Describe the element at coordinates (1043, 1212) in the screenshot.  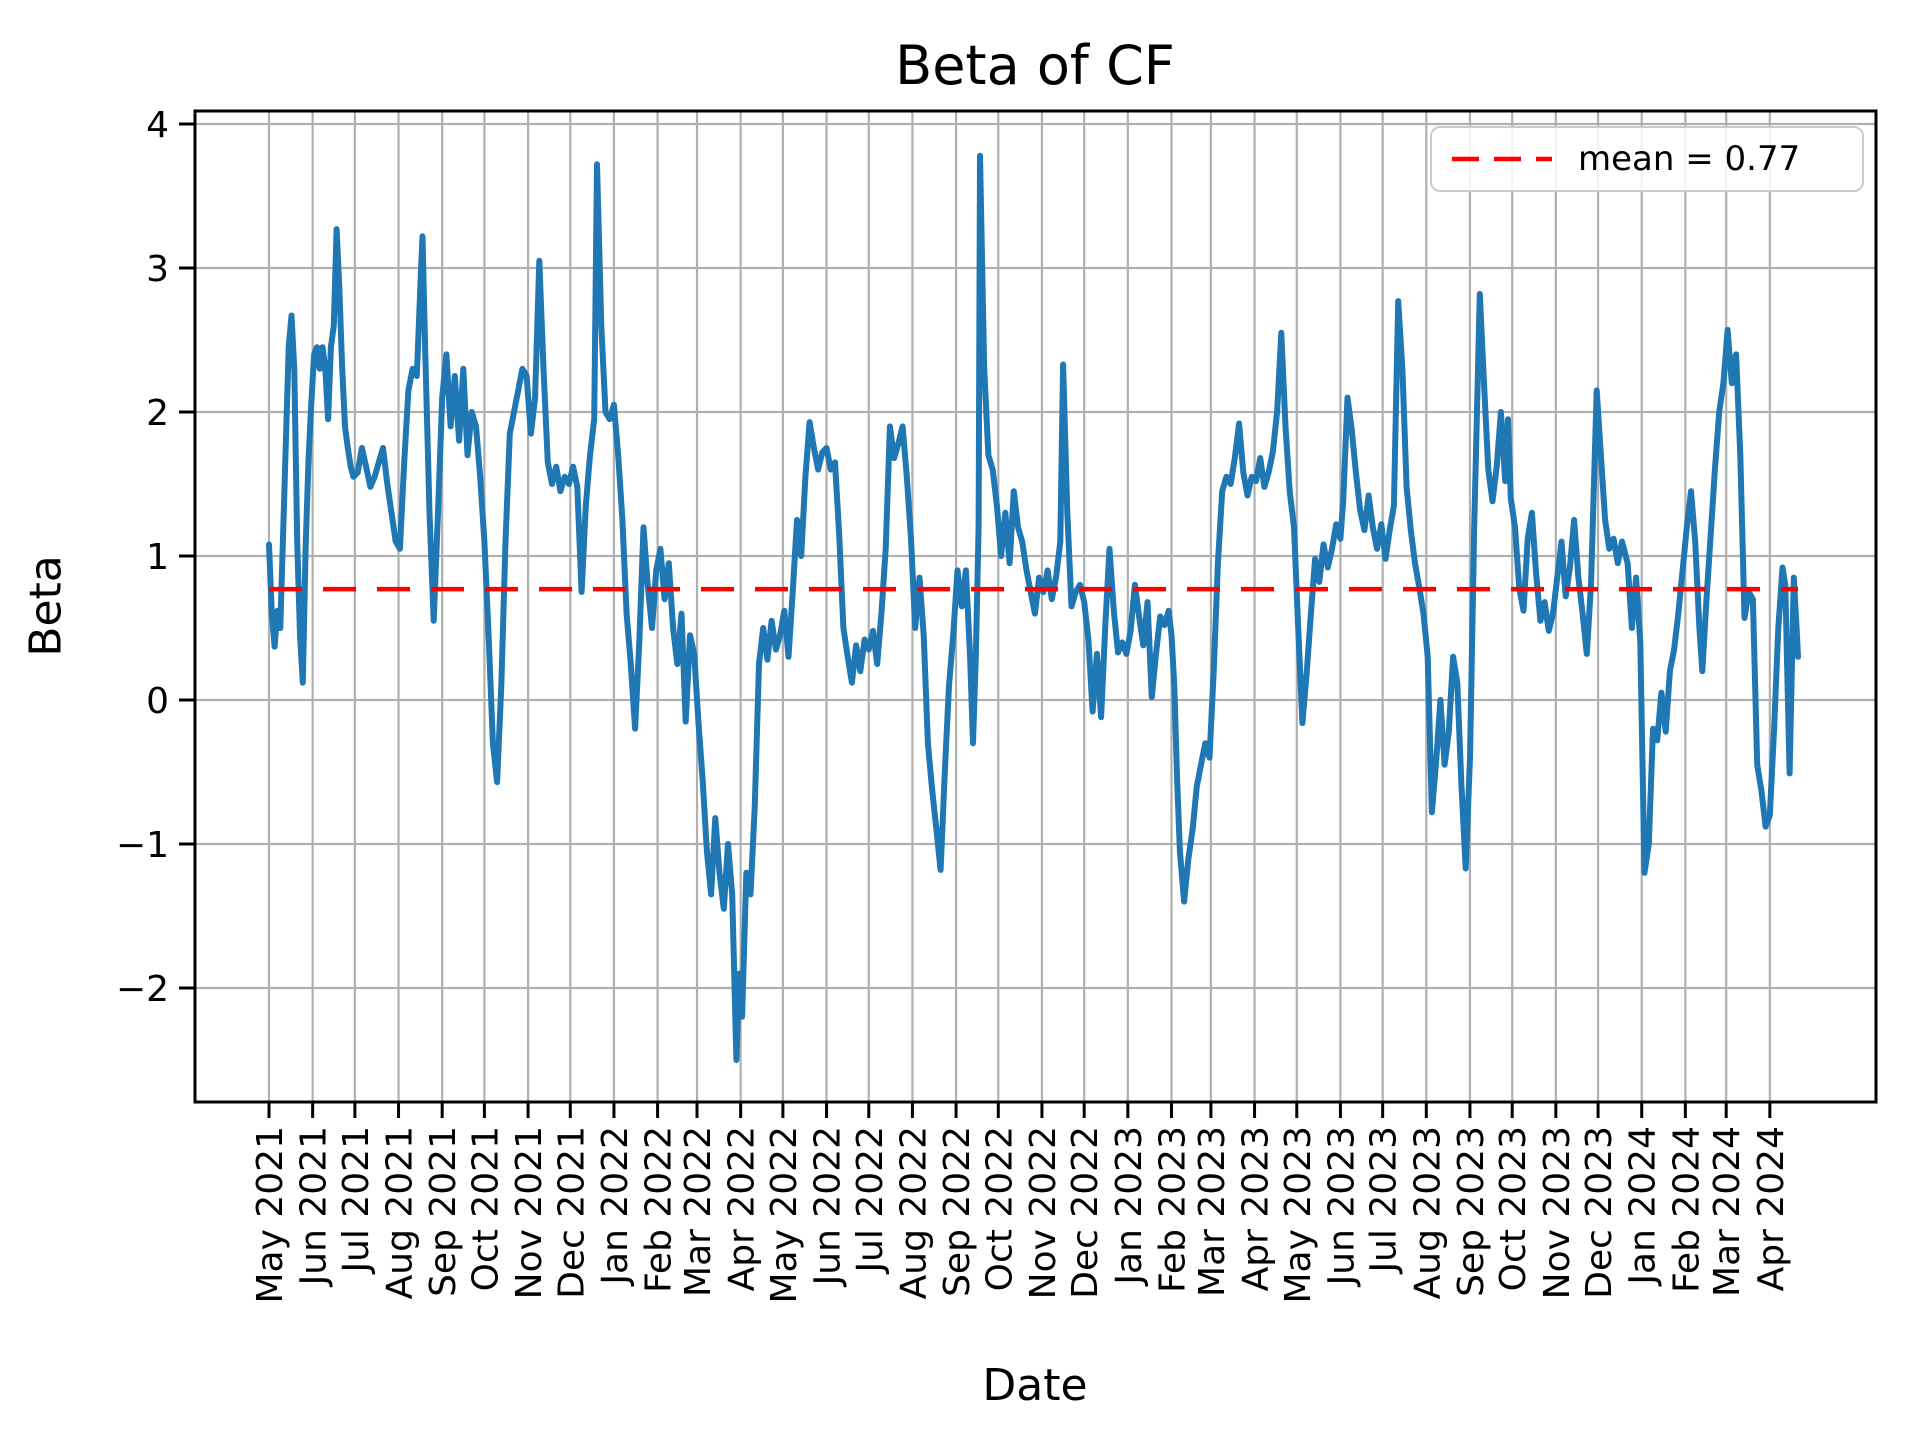
I see `x-tick-label: Nov 2022` at that location.